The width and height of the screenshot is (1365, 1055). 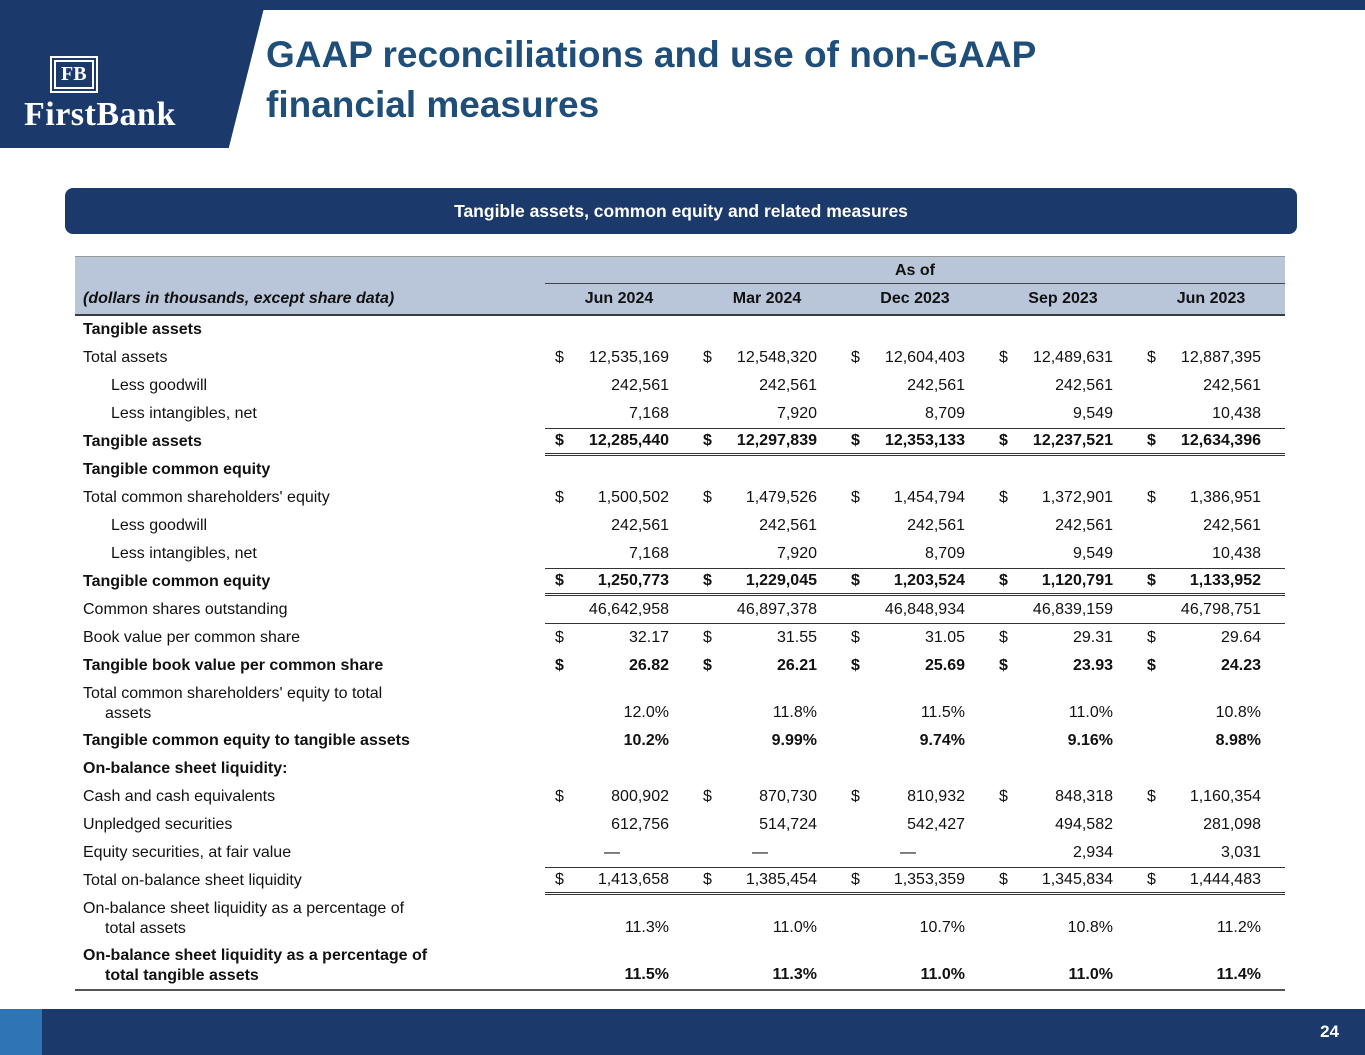 What do you see at coordinates (1077, 580) in the screenshot?
I see `cell-number: 1,120,791` at bounding box center [1077, 580].